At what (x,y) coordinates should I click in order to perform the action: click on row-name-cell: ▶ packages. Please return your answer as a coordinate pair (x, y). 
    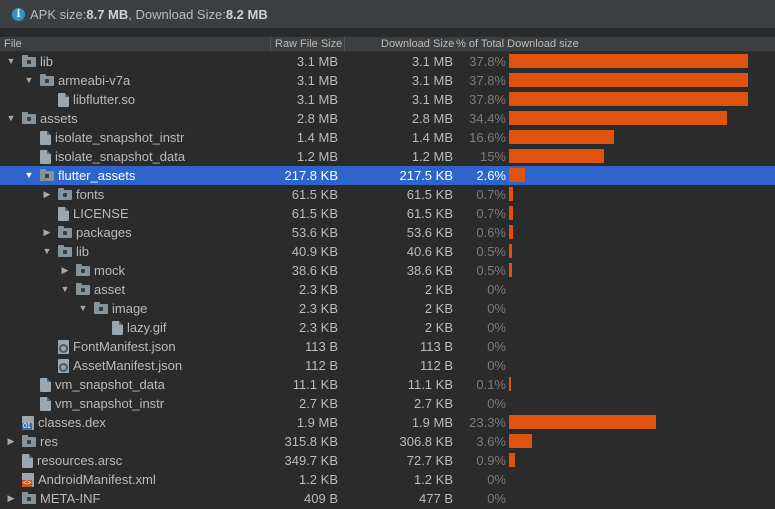
    Looking at the image, I should click on (87, 232).